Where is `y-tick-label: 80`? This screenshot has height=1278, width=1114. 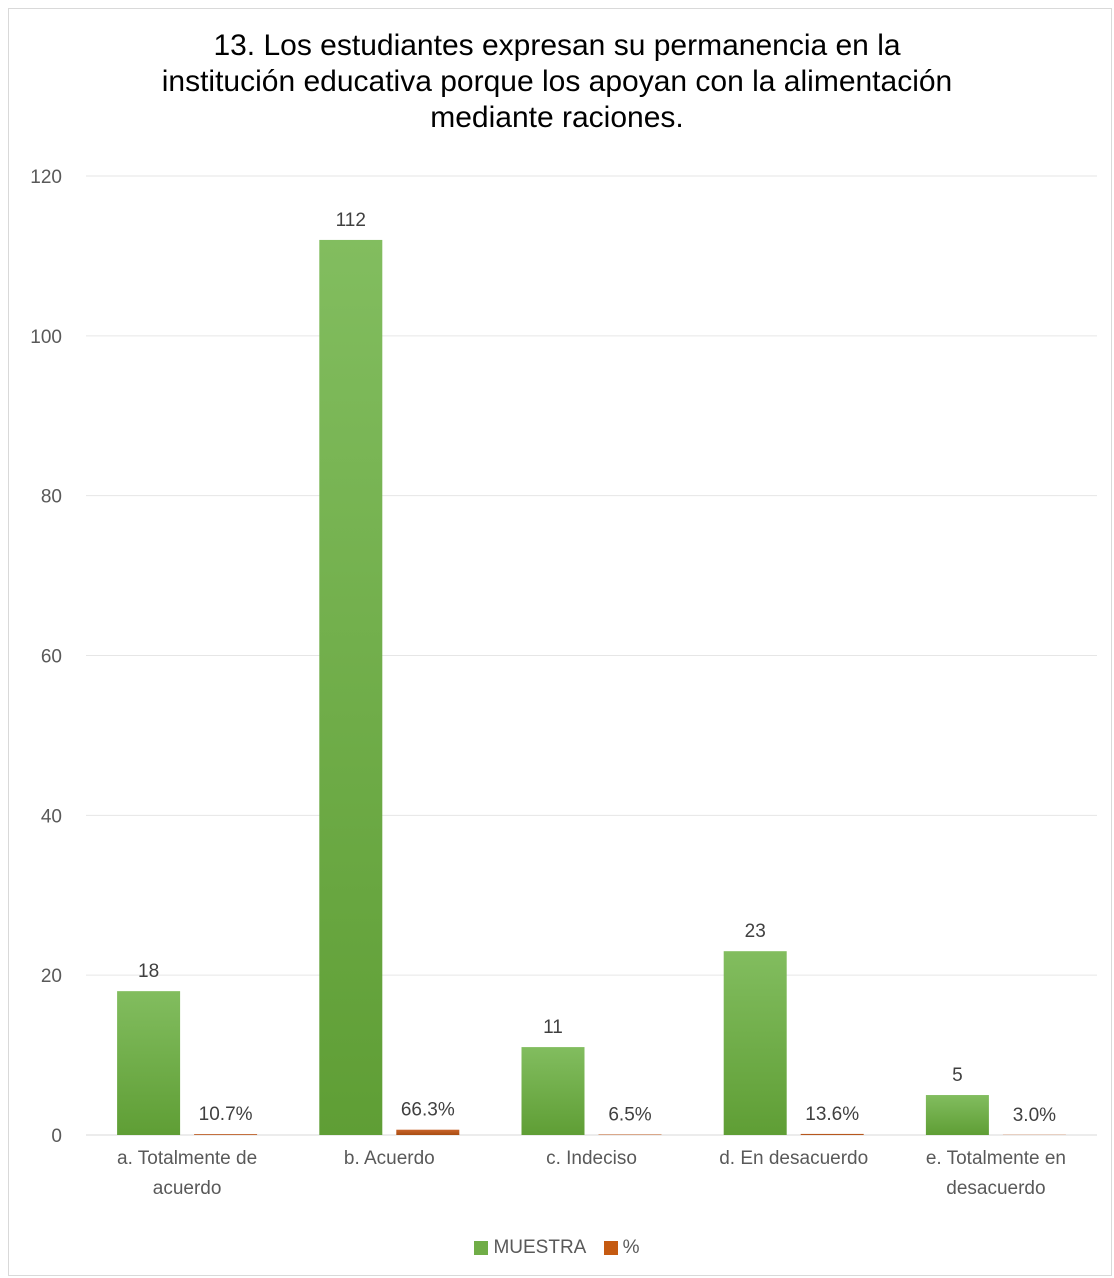 y-tick-label: 80 is located at coordinates (51, 497).